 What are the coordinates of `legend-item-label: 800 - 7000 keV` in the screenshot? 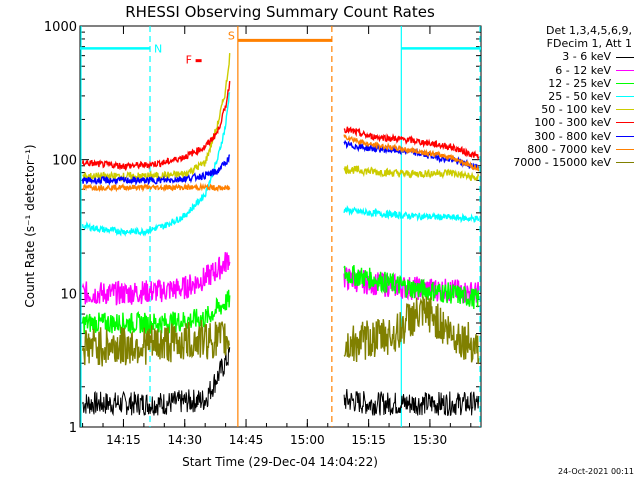 It's located at (569, 149).